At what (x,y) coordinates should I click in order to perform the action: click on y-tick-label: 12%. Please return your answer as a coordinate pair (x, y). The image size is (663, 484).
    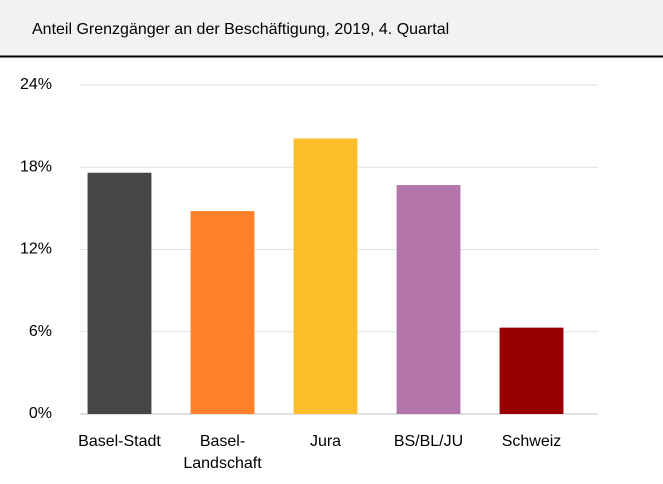
    Looking at the image, I should click on (36, 249).